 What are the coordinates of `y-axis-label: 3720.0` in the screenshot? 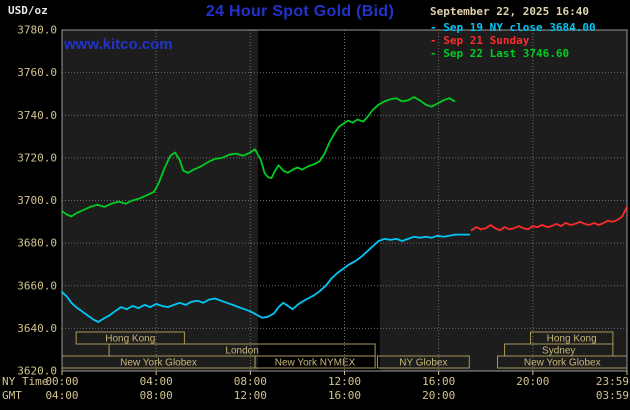 It's located at (37, 157).